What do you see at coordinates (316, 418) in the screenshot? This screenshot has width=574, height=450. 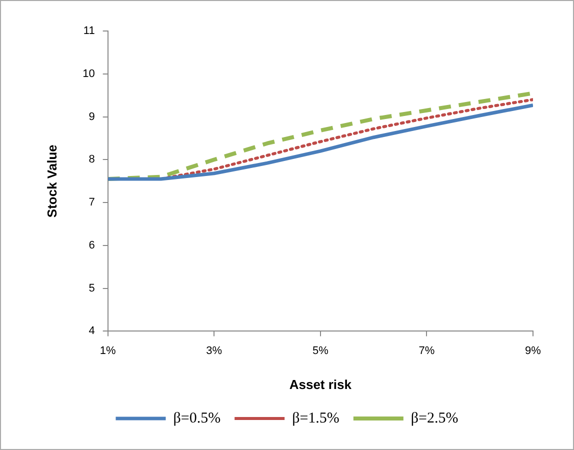 I see `legend-label: β=1.5%` at bounding box center [316, 418].